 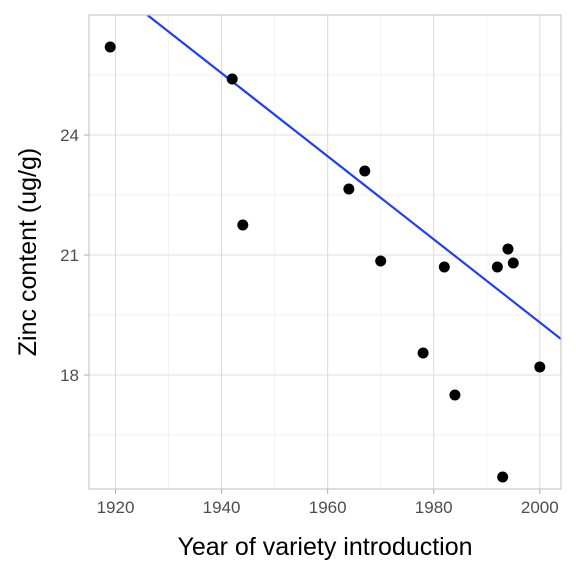 What do you see at coordinates (434, 507) in the screenshot?
I see `x-tick-label: 1980` at bounding box center [434, 507].